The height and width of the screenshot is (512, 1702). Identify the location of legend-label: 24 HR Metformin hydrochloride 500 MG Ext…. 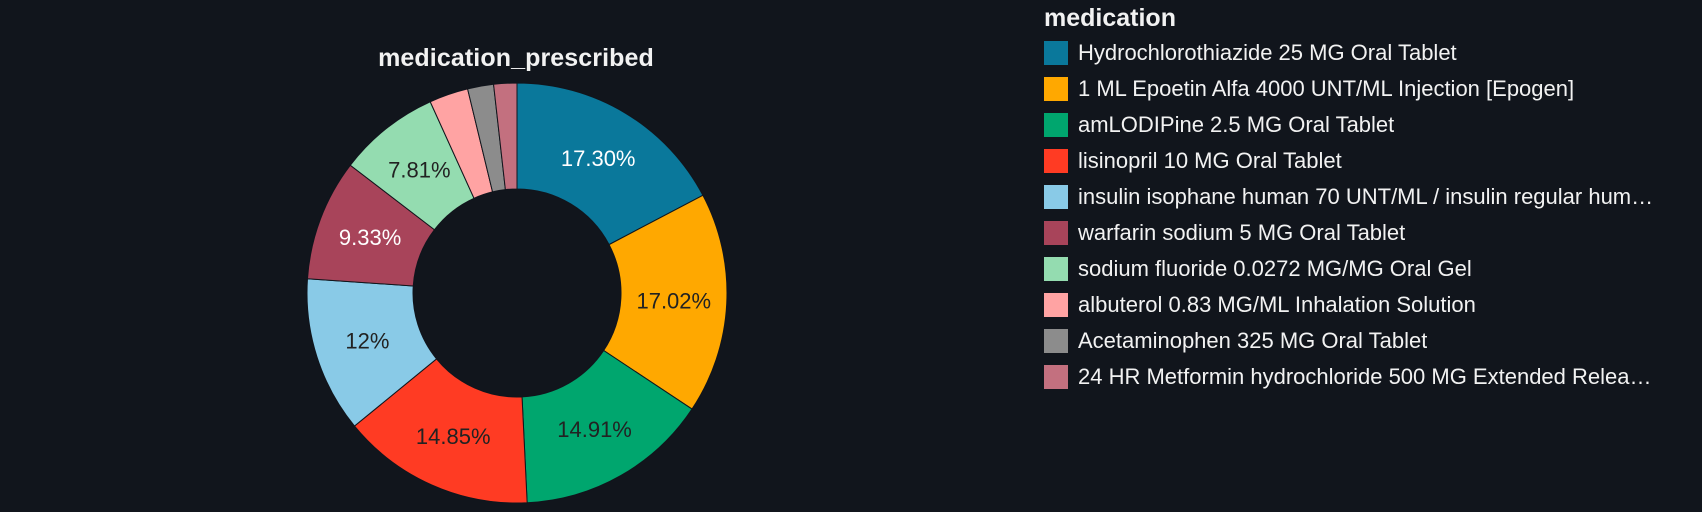
(1365, 376).